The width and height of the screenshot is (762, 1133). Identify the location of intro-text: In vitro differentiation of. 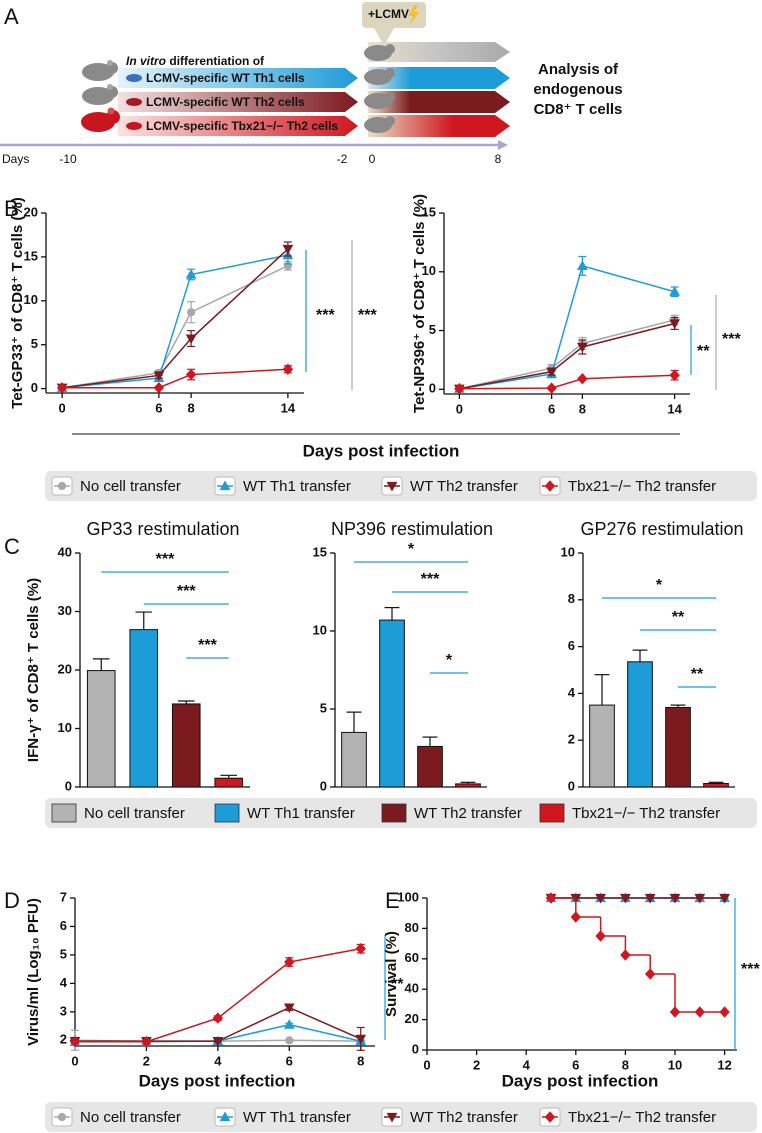
(195, 61).